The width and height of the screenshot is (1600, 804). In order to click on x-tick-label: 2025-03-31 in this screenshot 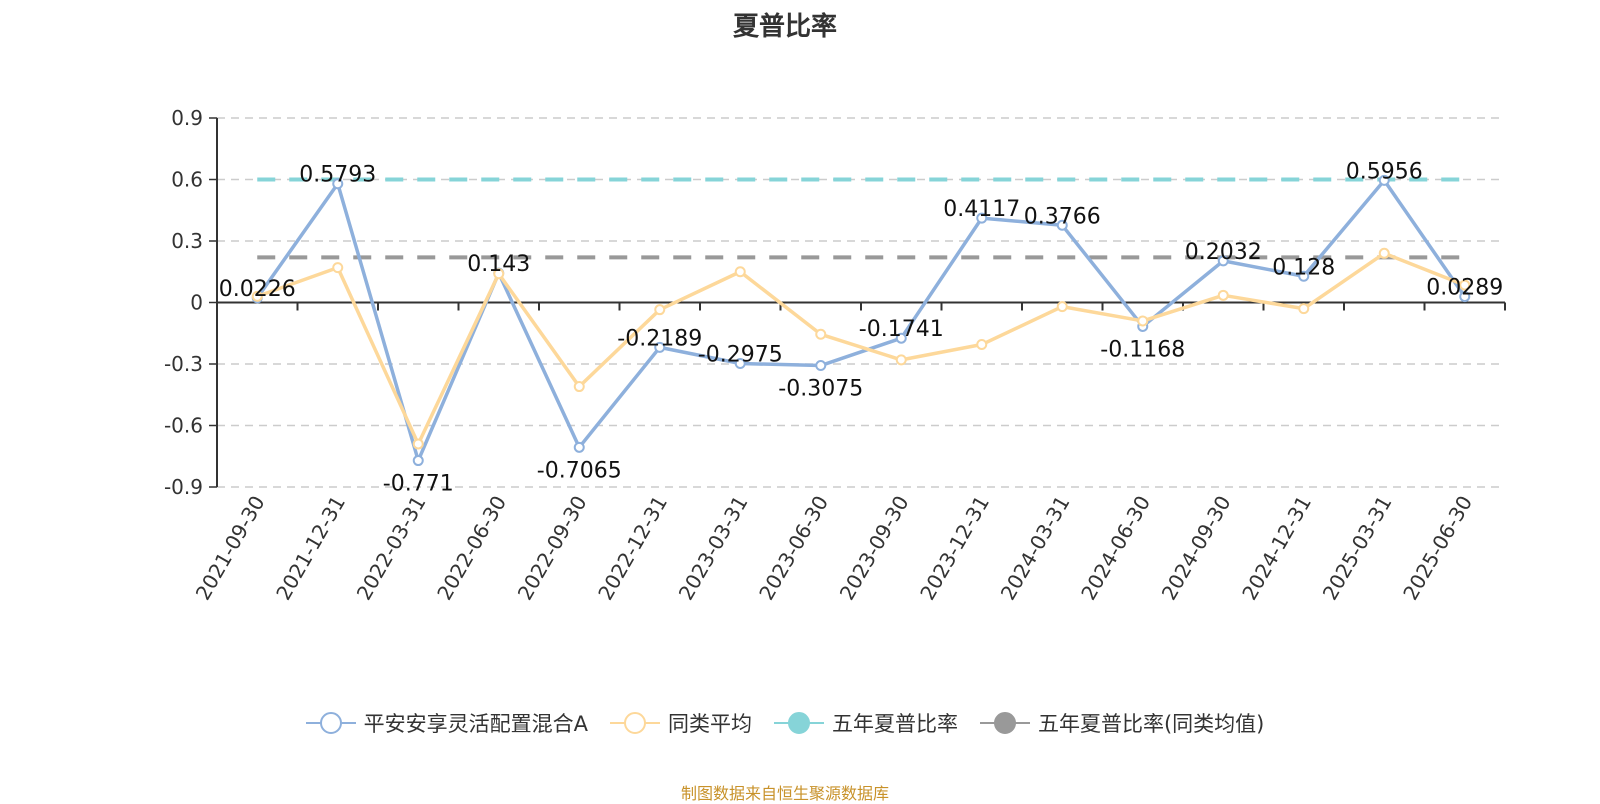, I will do `click(1357, 548)`.